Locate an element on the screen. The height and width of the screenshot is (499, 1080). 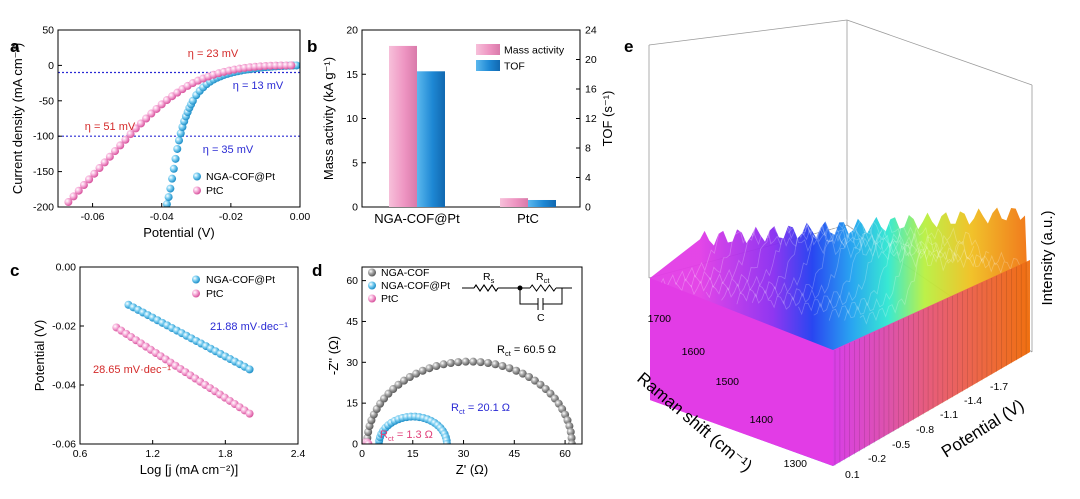
circuit-wire is located at coordinates (553, 296).